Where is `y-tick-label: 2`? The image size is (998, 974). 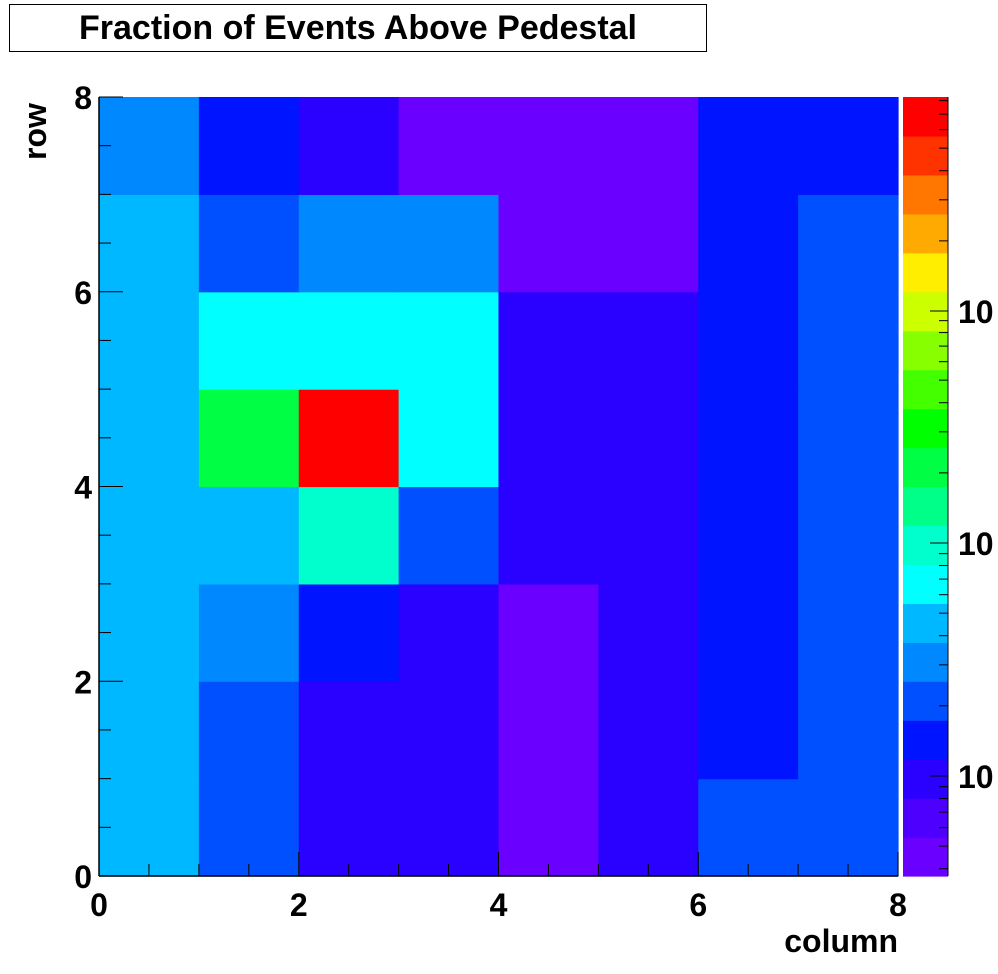
y-tick-label: 2 is located at coordinates (83, 682).